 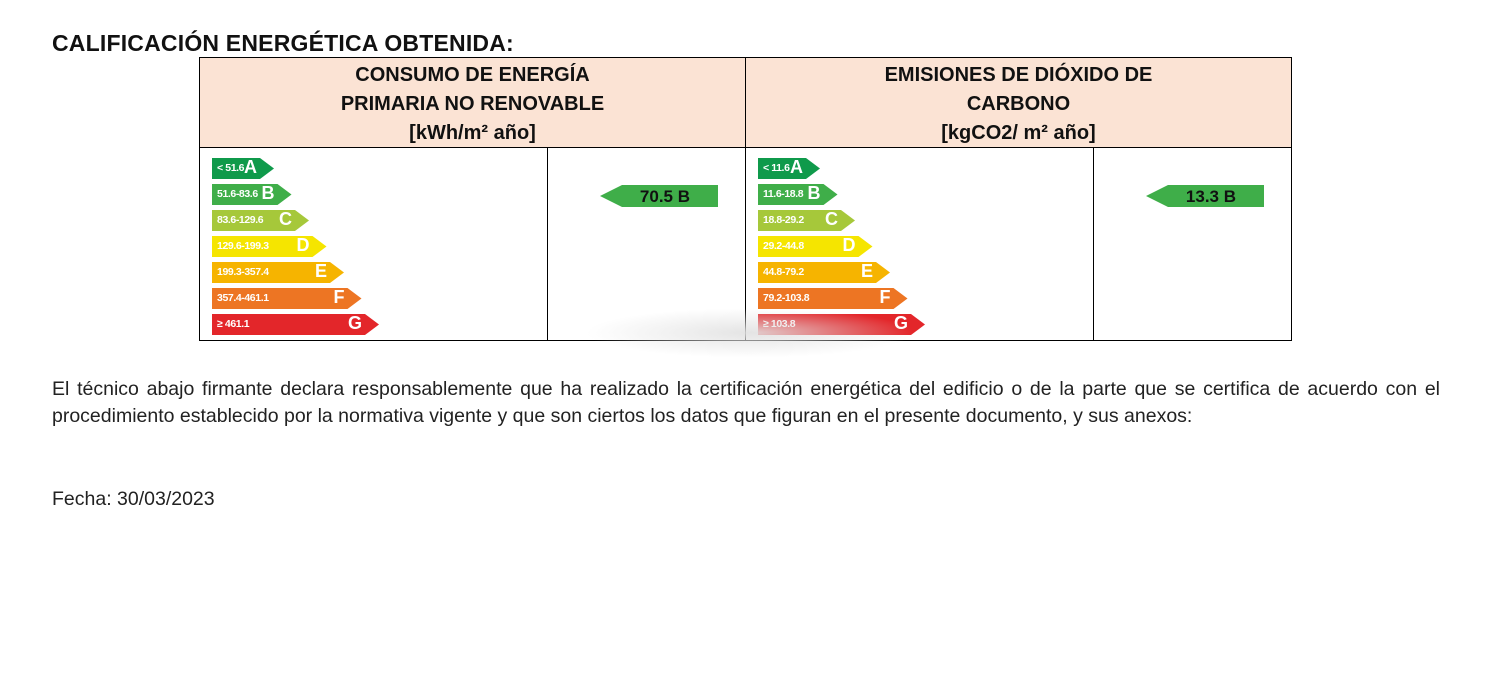 What do you see at coordinates (866, 271) in the screenshot?
I see `emisiones-rating-letter: E` at bounding box center [866, 271].